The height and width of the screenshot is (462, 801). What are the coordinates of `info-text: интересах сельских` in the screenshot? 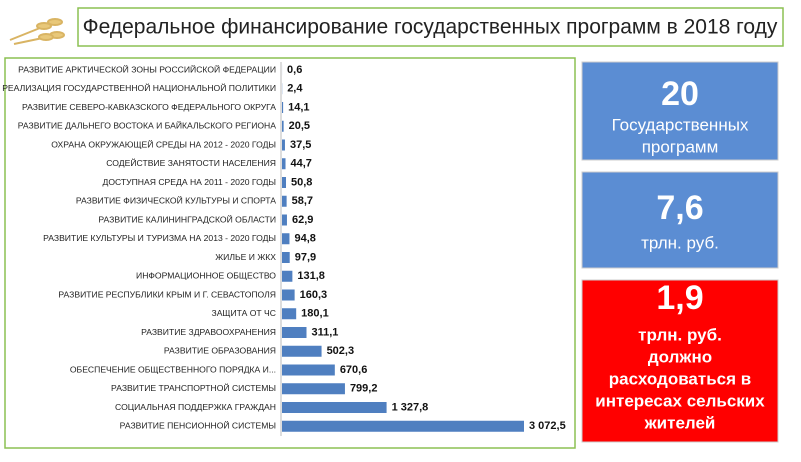 It's located at (680, 400).